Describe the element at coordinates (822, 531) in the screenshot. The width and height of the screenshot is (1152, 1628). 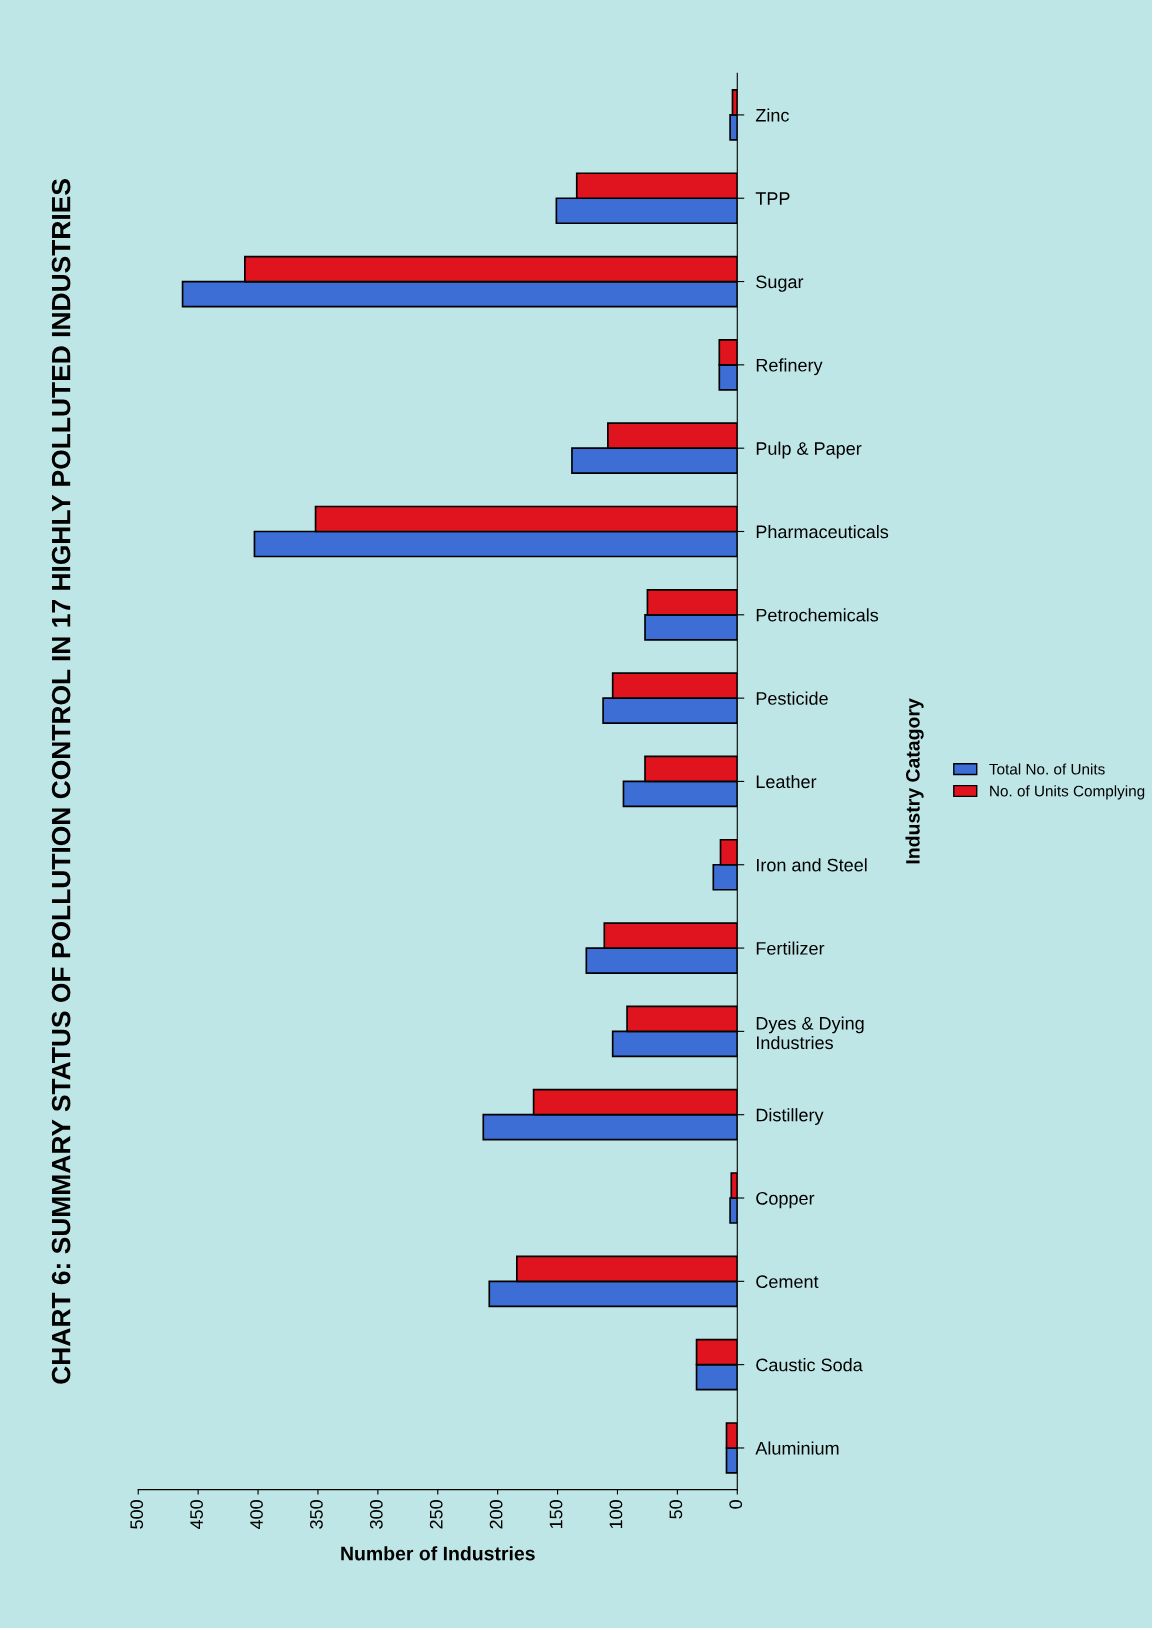
I see `y-tick-label: Pharmaceuticals` at that location.